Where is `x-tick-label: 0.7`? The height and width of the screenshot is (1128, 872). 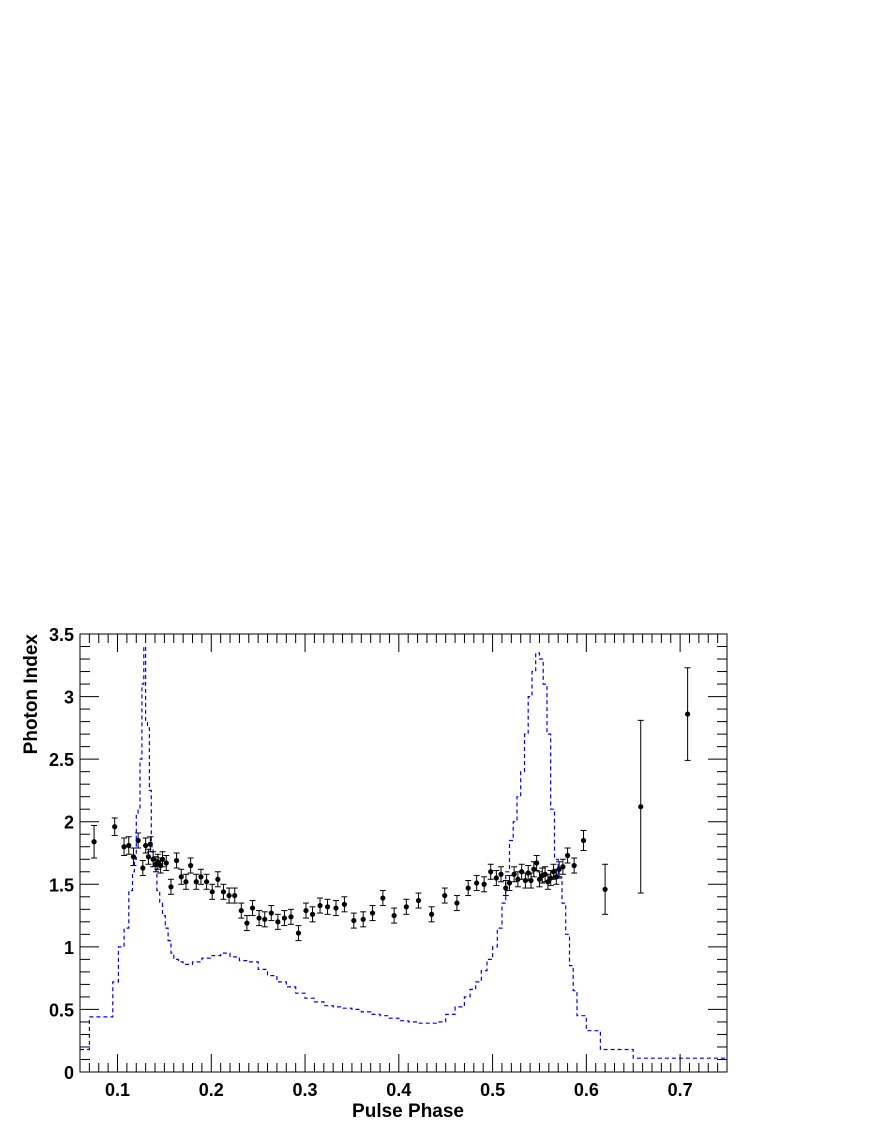 x-tick-label: 0.7 is located at coordinates (680, 1090).